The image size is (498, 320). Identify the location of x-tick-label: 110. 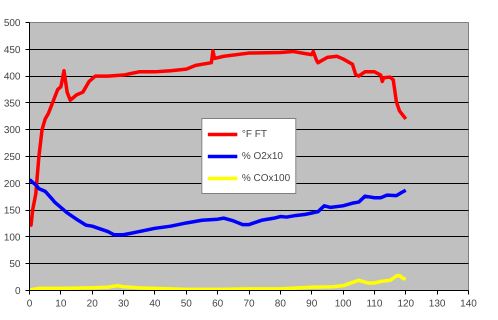
(374, 304).